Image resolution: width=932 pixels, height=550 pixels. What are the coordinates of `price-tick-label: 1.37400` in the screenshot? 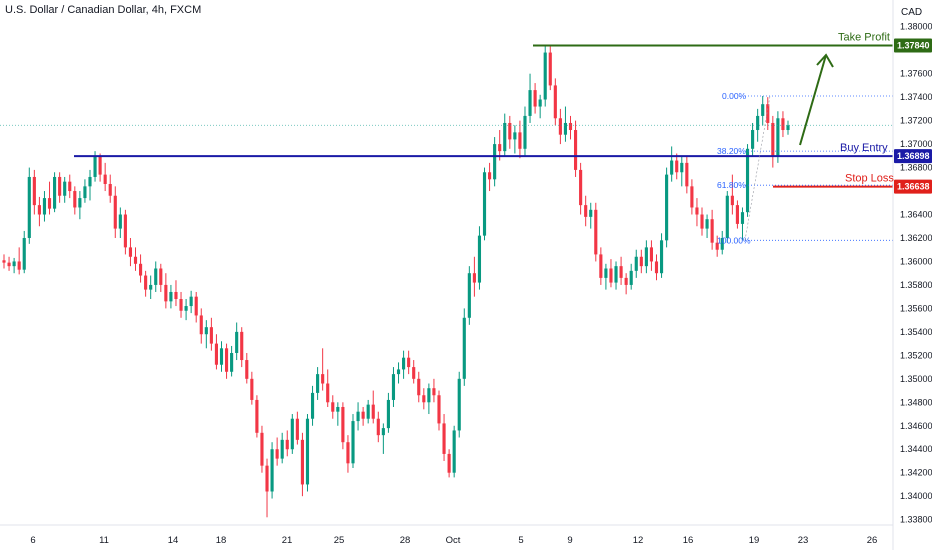 It's located at (916, 97).